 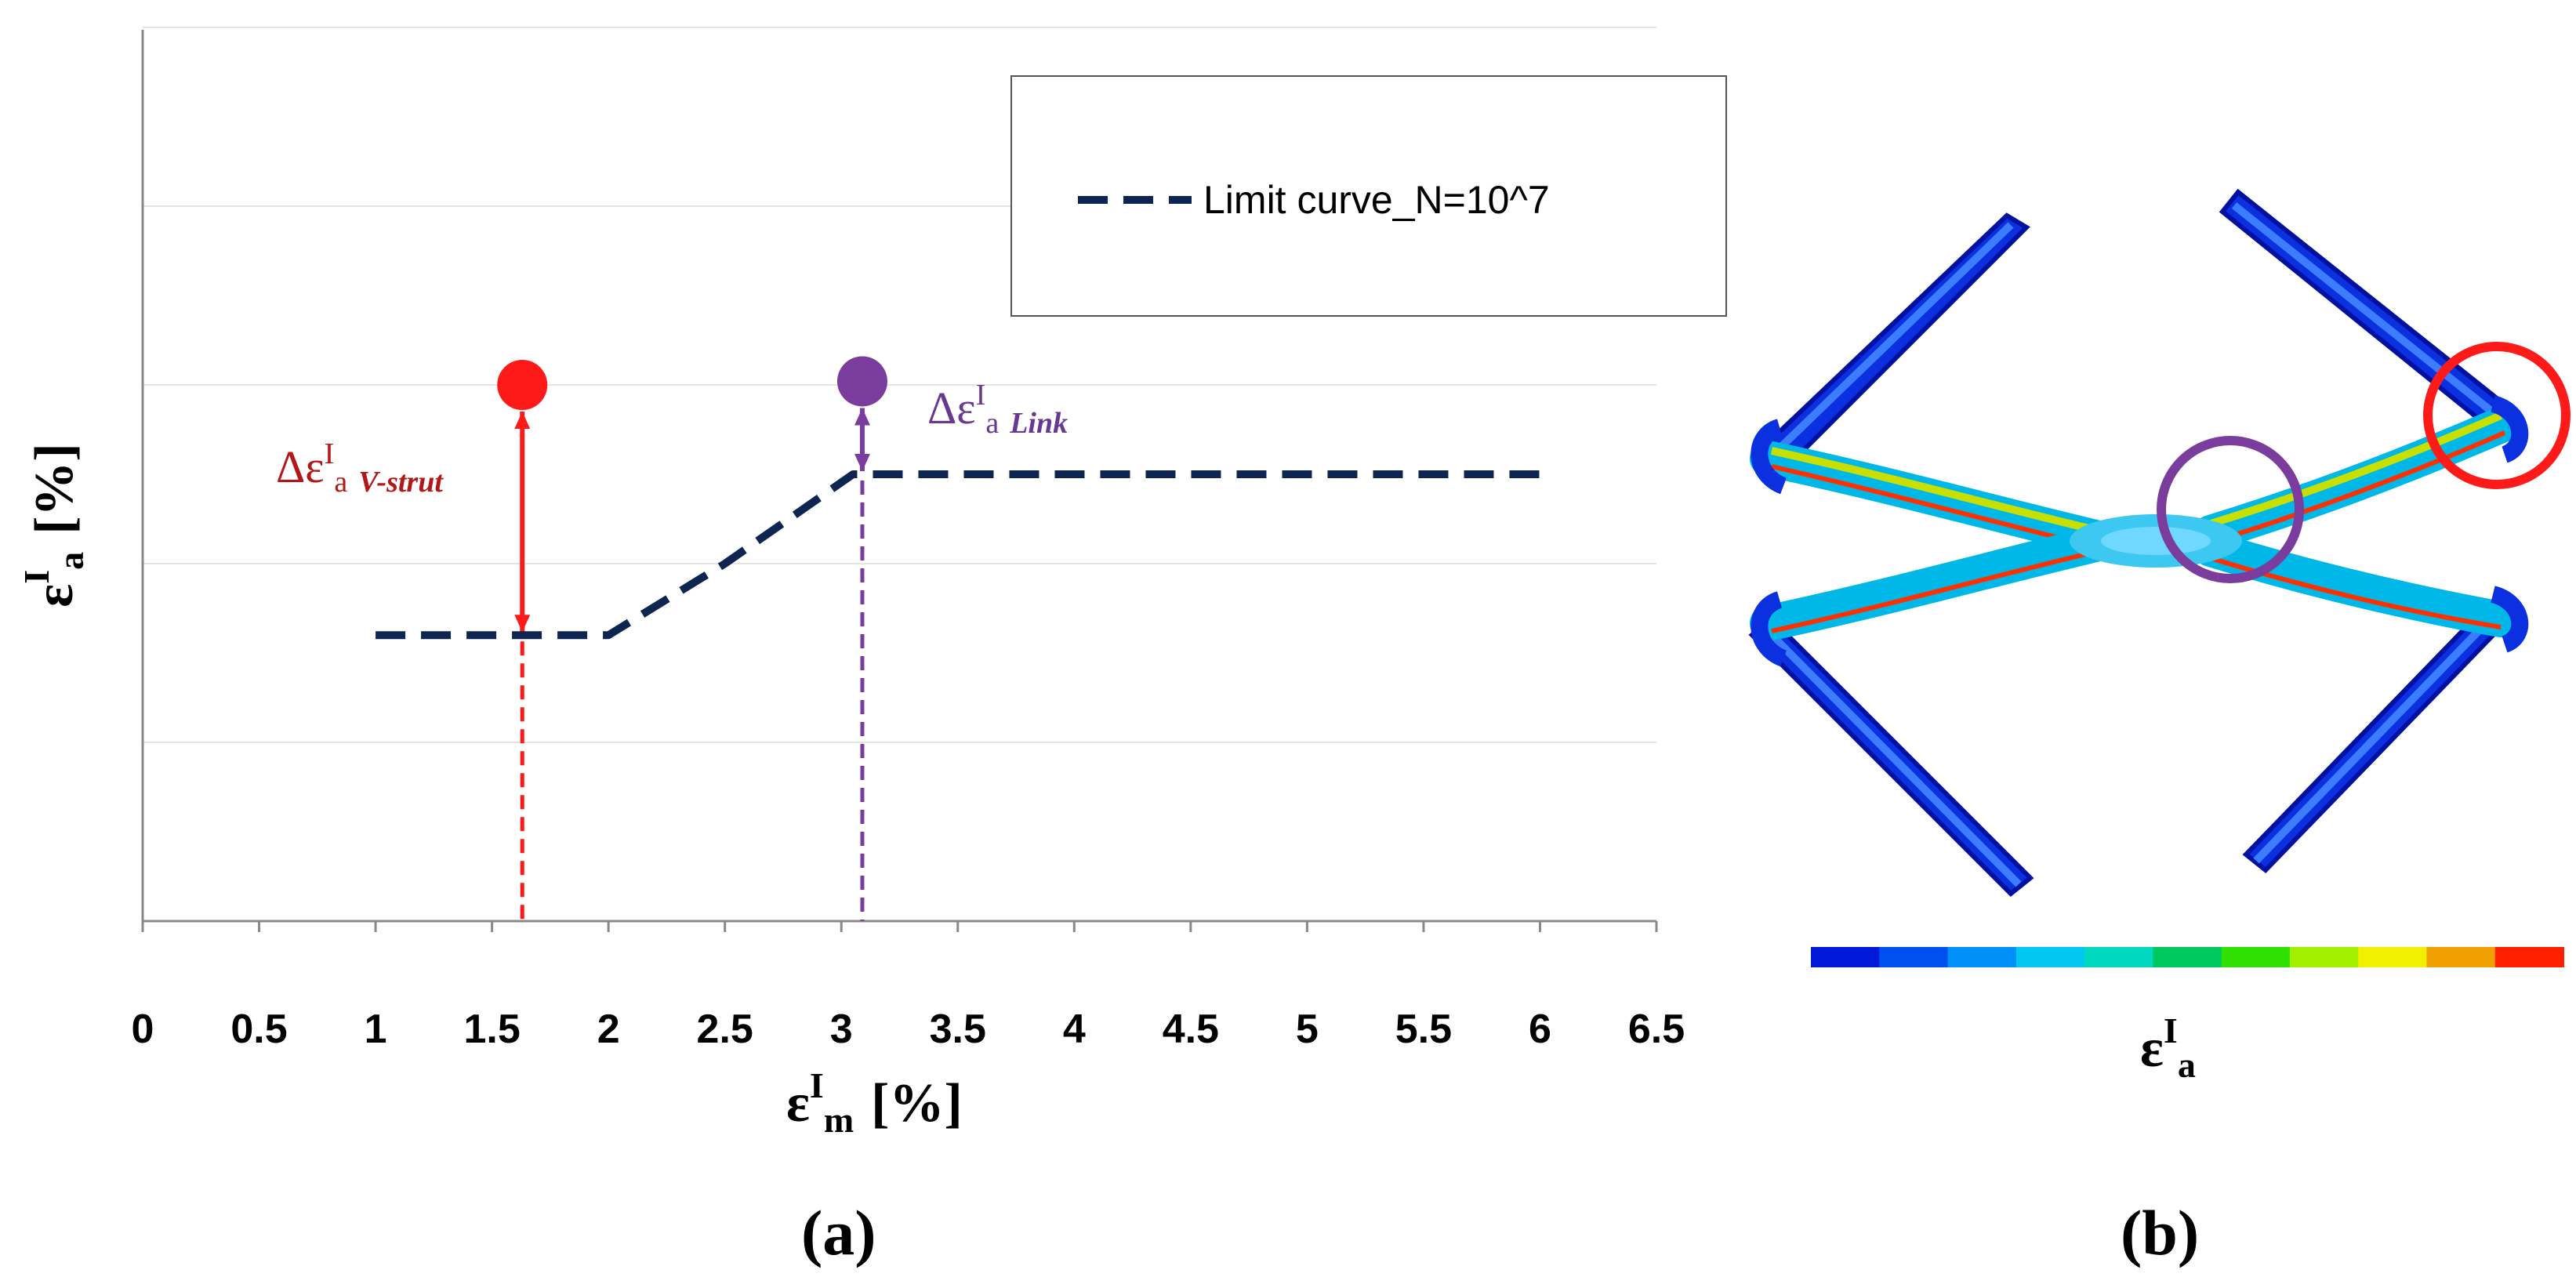 What do you see at coordinates (839, 1232) in the screenshot?
I see `panel-a-label: (a)` at bounding box center [839, 1232].